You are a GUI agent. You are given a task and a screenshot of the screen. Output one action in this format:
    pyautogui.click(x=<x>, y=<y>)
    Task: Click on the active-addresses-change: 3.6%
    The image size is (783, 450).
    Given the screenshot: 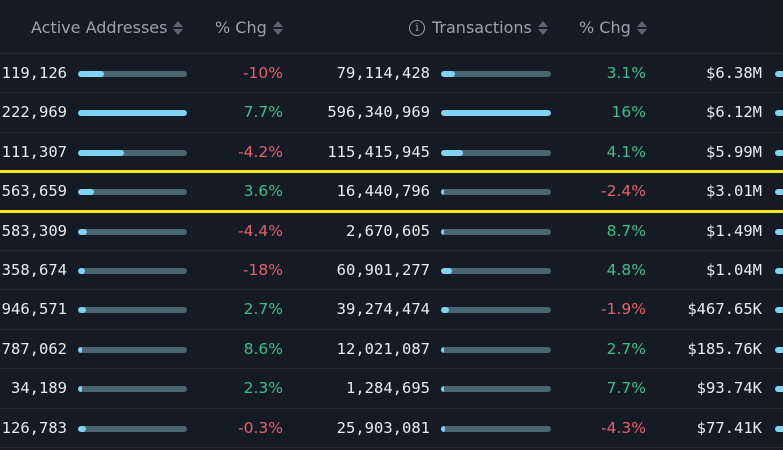 What is the action you would take?
    pyautogui.click(x=263, y=191)
    